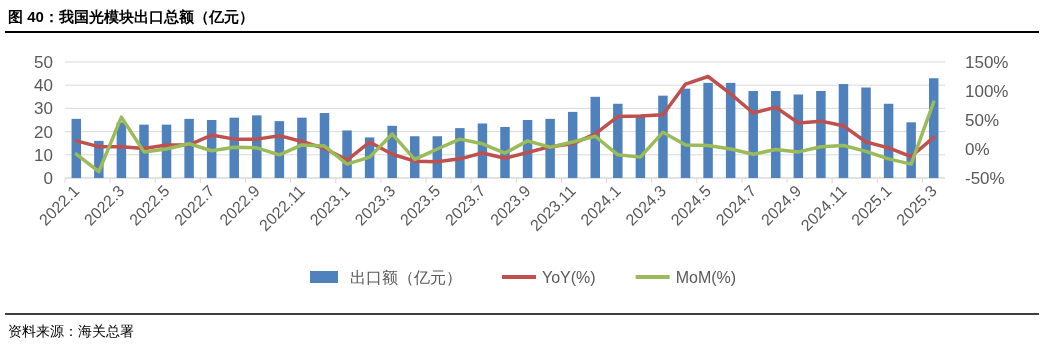 The width and height of the screenshot is (1044, 347). Describe the element at coordinates (43, 132) in the screenshot. I see `y-tick-label: 20` at that location.